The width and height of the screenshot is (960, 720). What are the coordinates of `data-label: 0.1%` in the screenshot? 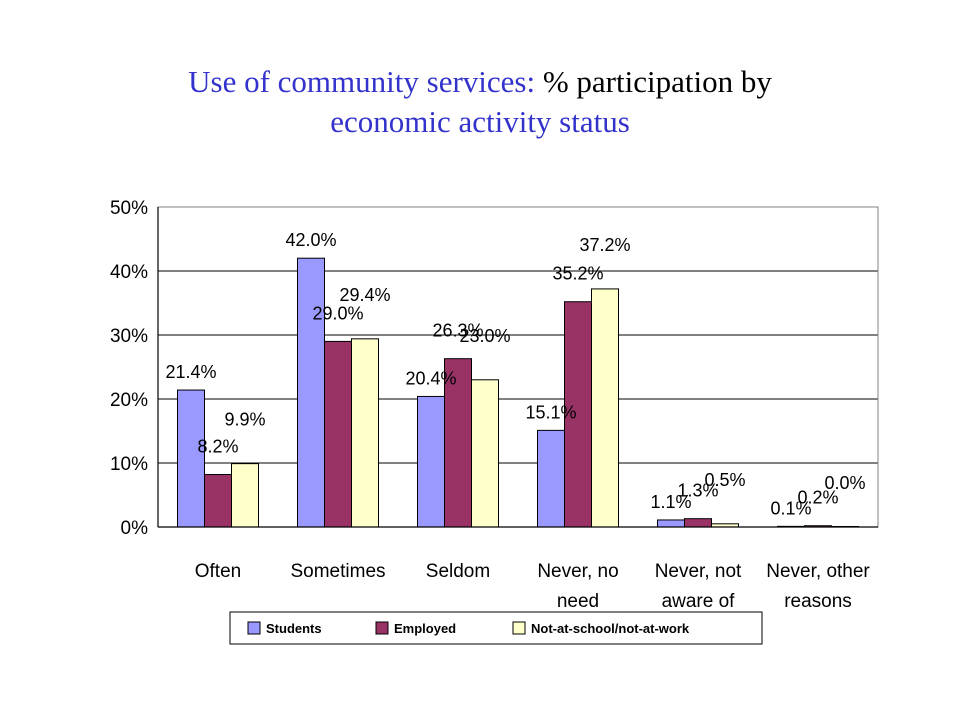 It's located at (790, 508).